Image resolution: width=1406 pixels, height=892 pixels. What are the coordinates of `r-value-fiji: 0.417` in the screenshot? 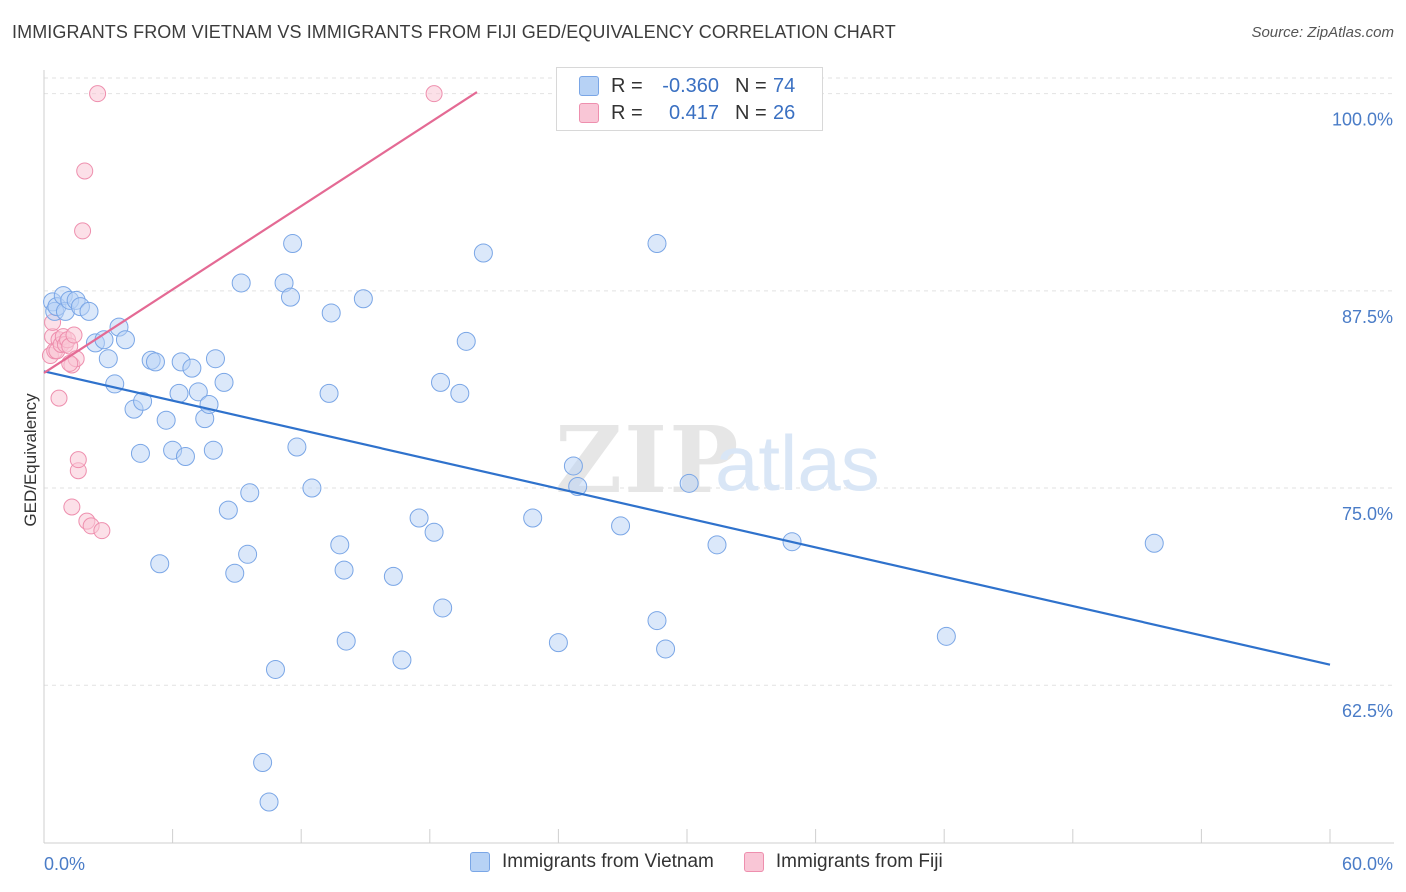 It's located at (693, 112).